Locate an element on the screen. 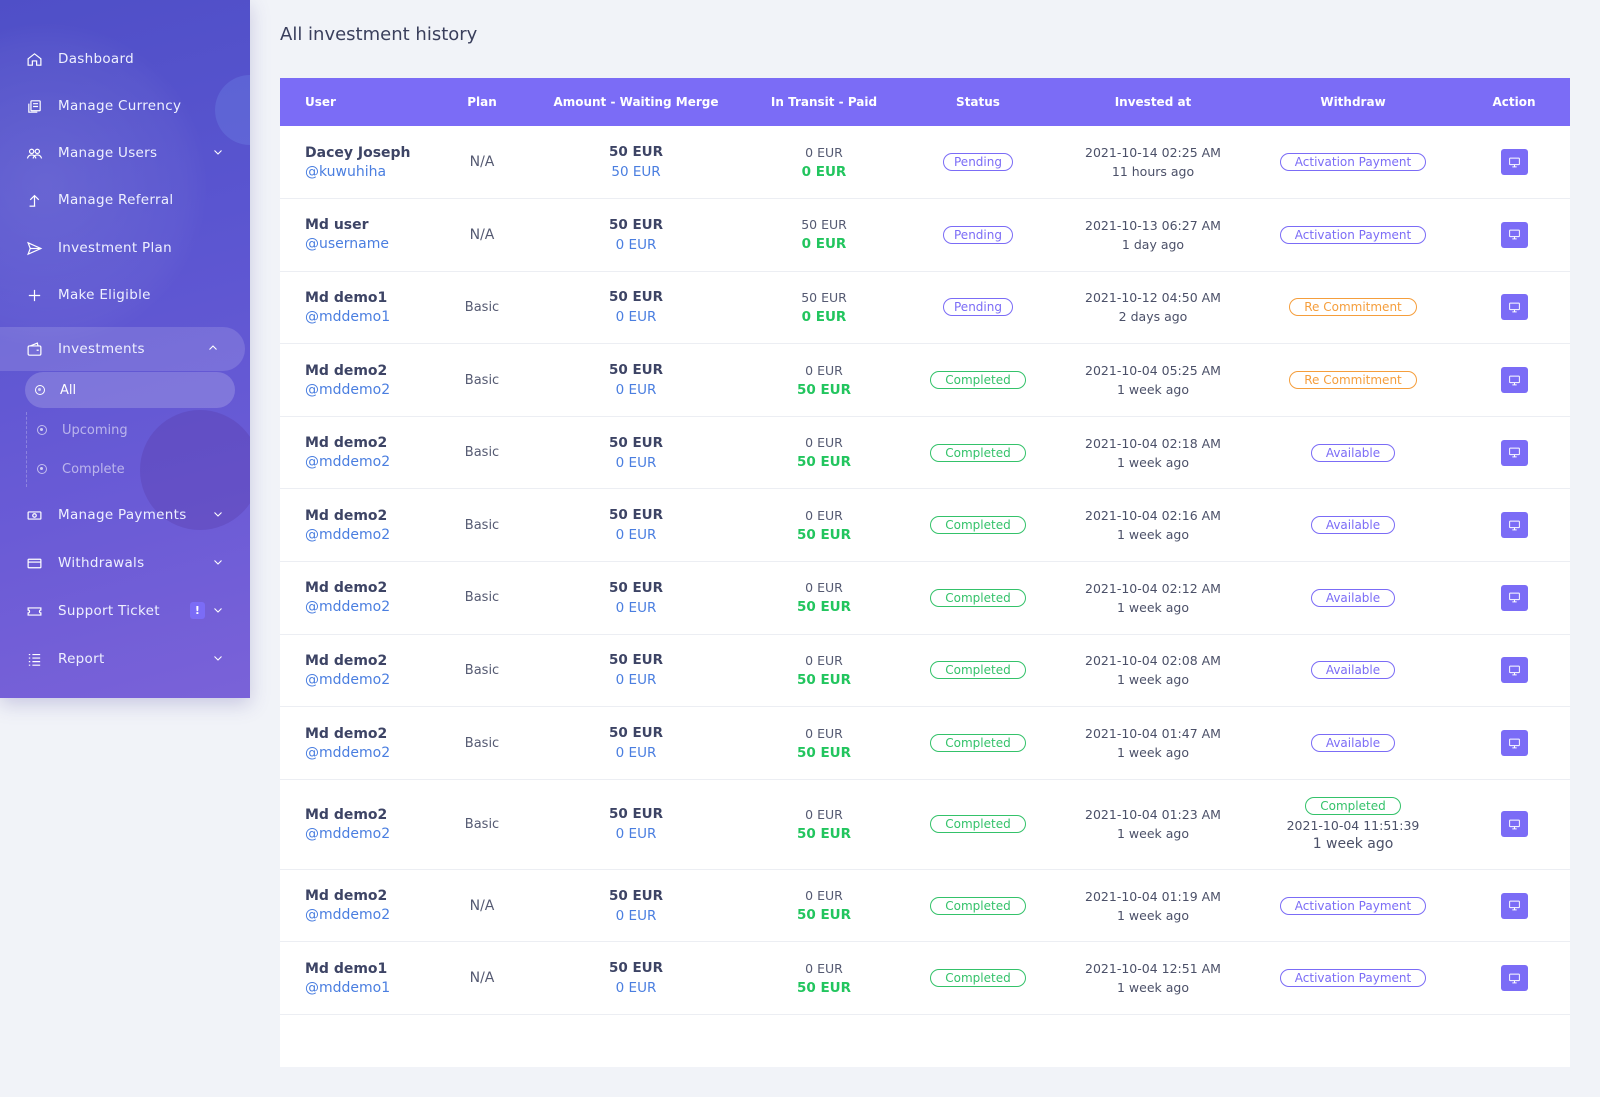 This screenshot has height=1097, width=1600. column-header-amount: Amount - Waiting Merge is located at coordinates (636, 102).